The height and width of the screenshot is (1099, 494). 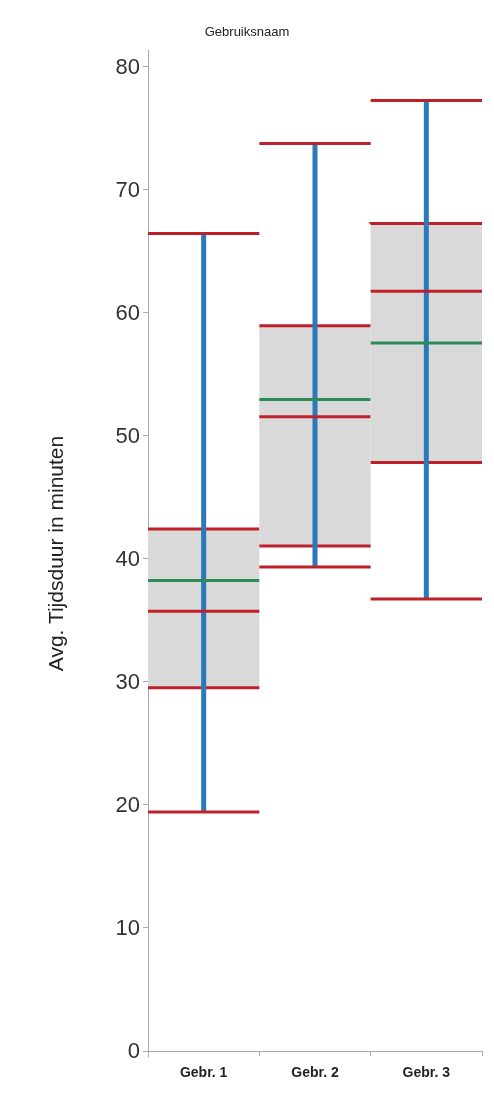 I want to click on y-tick-label: 60, so click(x=127, y=312).